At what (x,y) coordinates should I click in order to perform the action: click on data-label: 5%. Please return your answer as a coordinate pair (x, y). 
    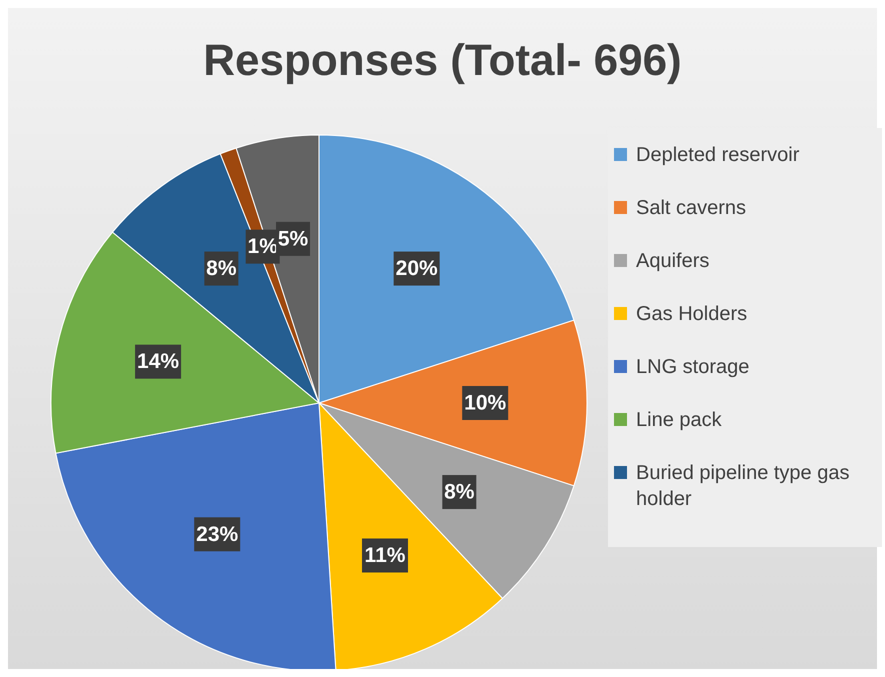
    Looking at the image, I should click on (293, 238).